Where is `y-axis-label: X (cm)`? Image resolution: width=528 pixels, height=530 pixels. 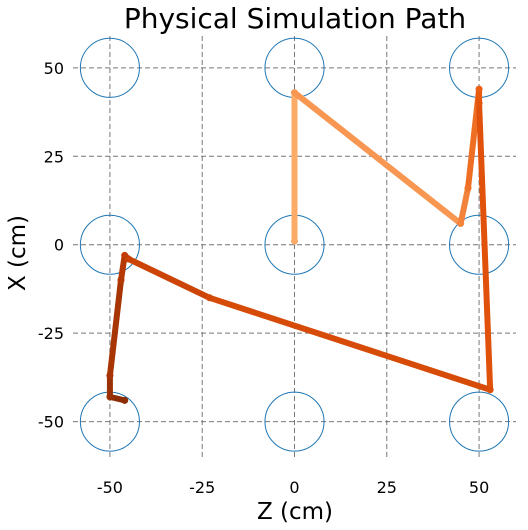
y-axis-label: X (cm) is located at coordinates (18, 253).